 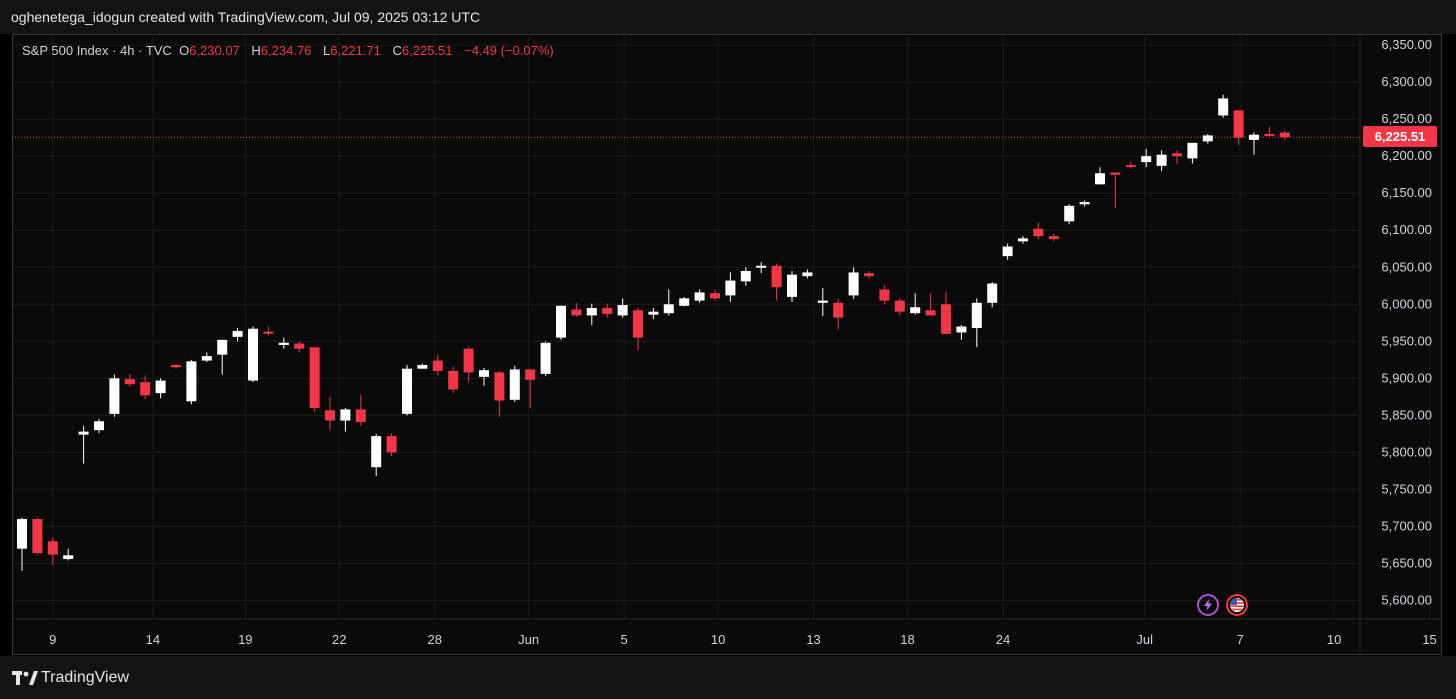 I want to click on bolt-icon, so click(x=1208, y=605).